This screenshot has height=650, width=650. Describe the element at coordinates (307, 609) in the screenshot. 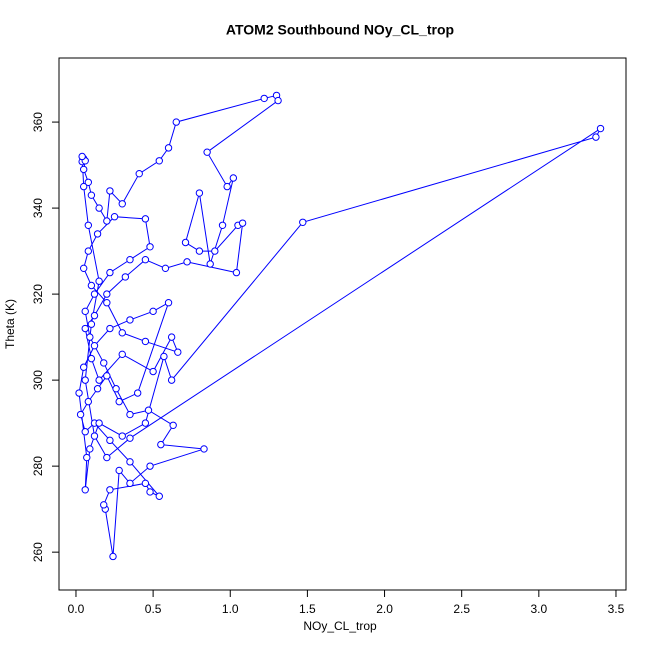

I see `x-tick-label: 1.5` at that location.